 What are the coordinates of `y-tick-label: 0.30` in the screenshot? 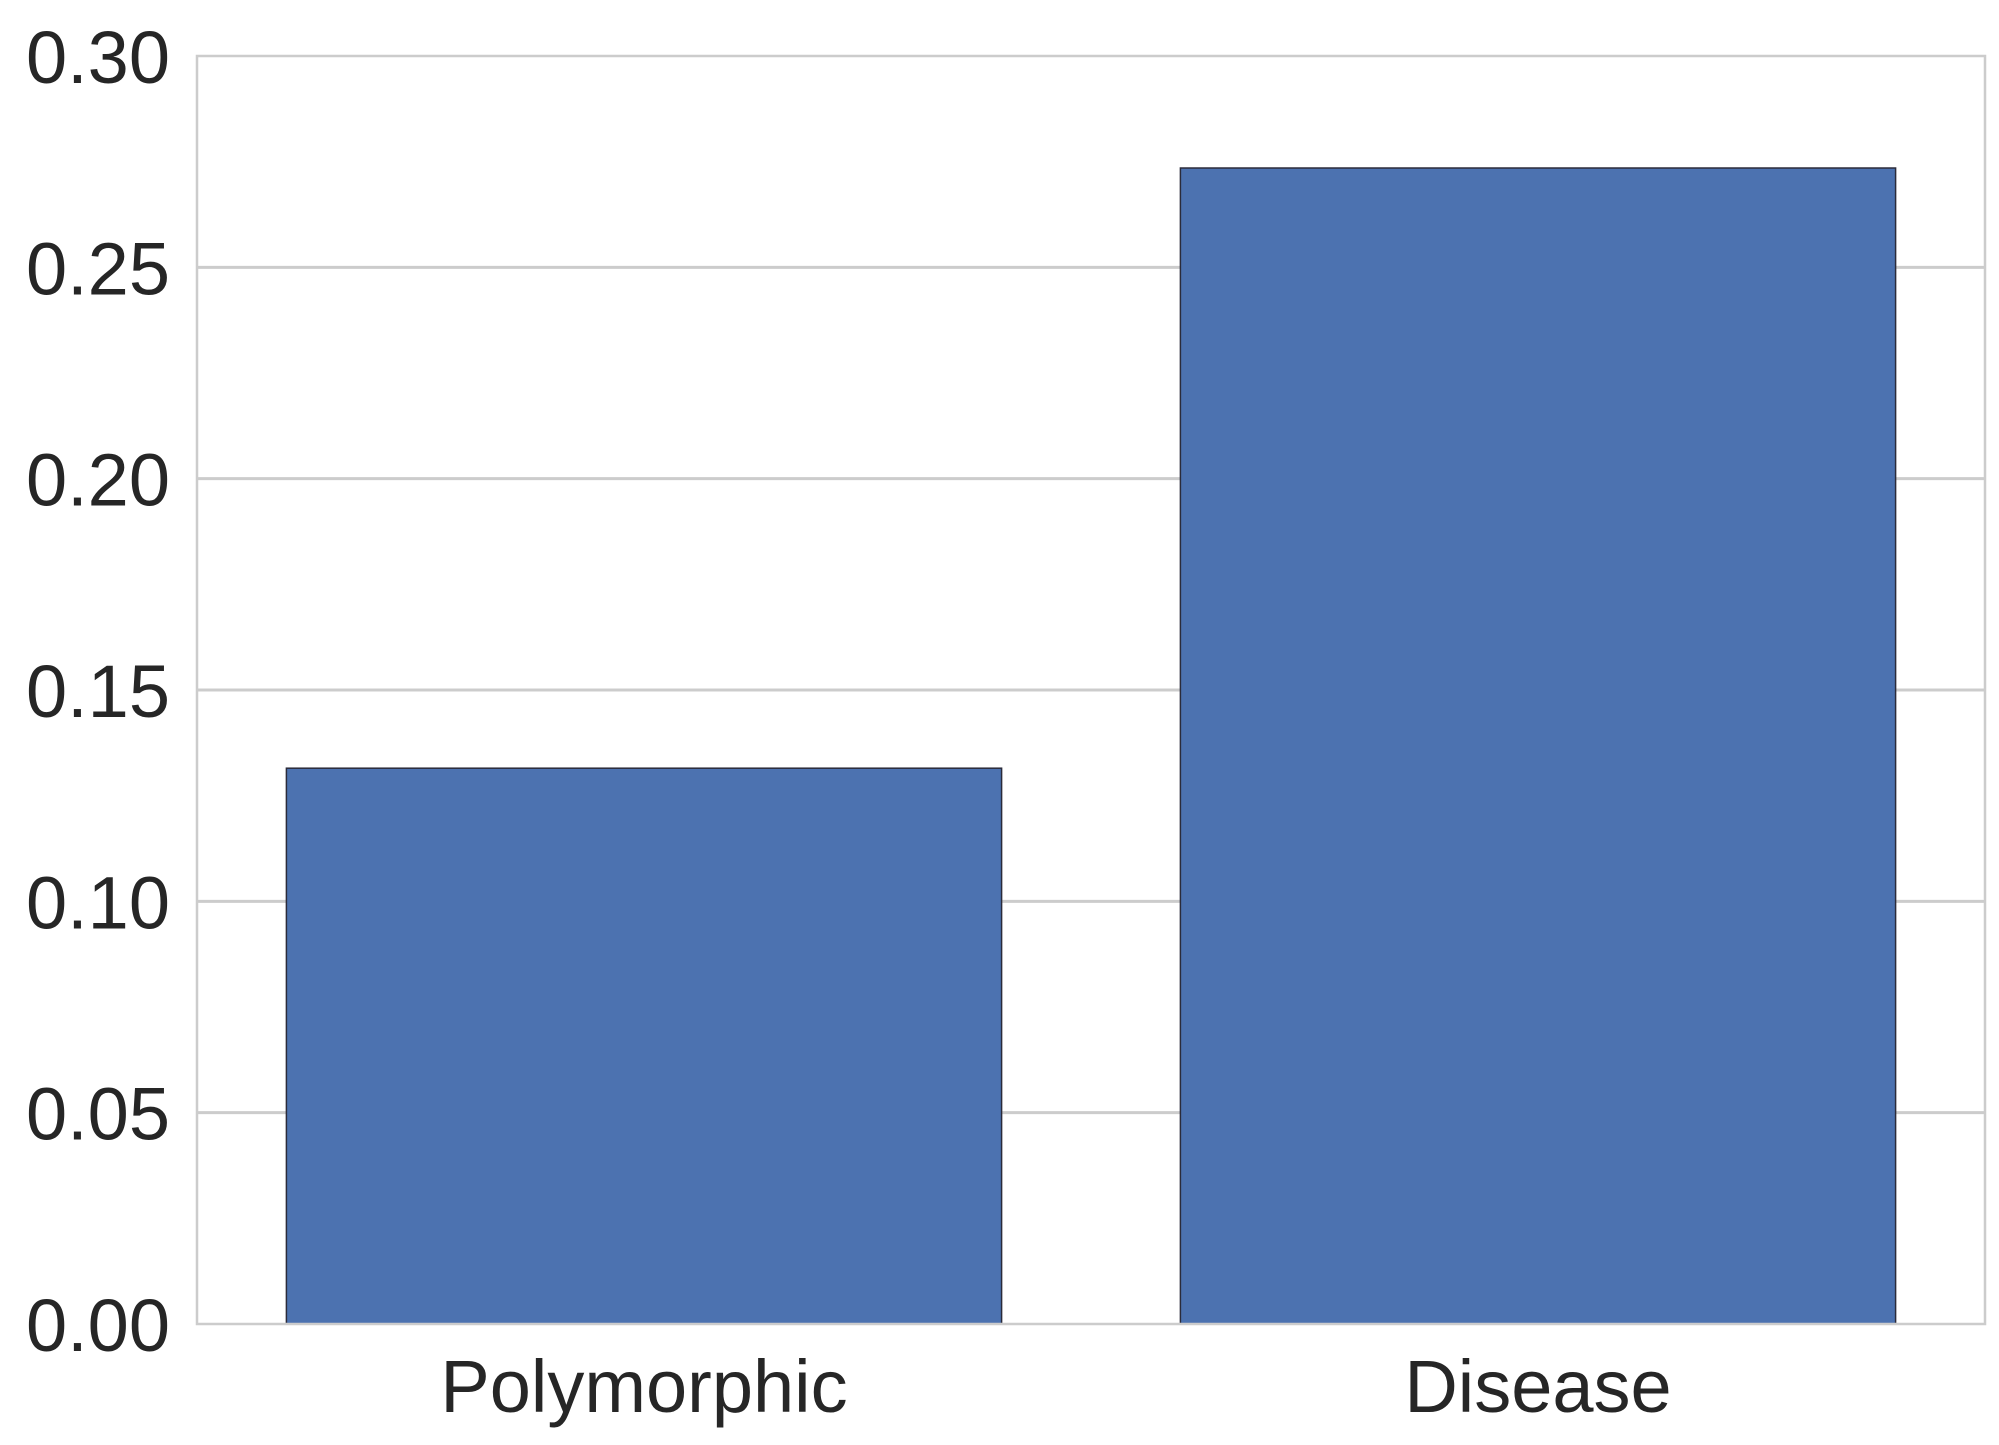 It's located at (98, 57).